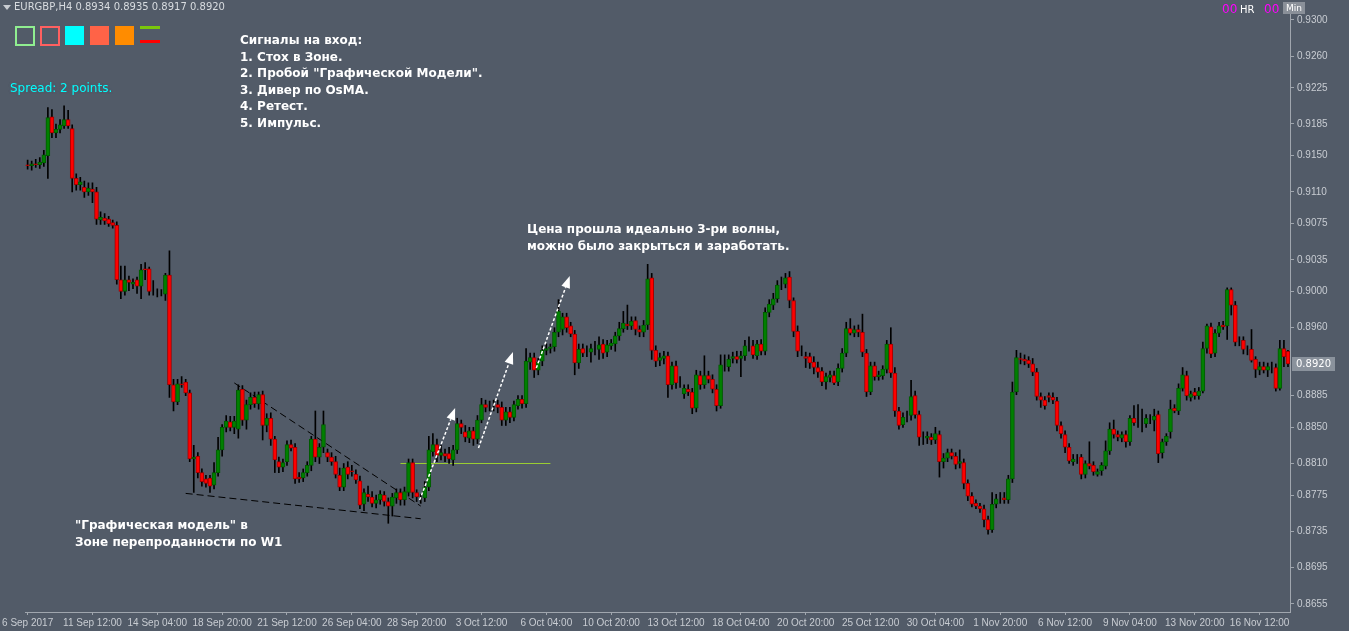  What do you see at coordinates (61, 88) in the screenshot?
I see `annotation: Spread: 2 points.` at bounding box center [61, 88].